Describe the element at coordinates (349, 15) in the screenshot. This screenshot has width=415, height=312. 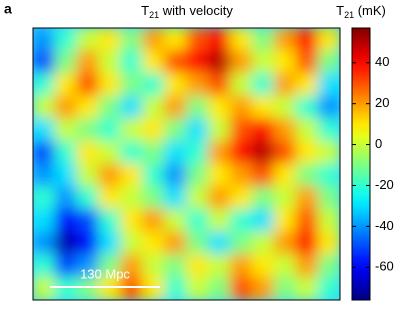
I see `colorbar-label-subscript: 21` at that location.